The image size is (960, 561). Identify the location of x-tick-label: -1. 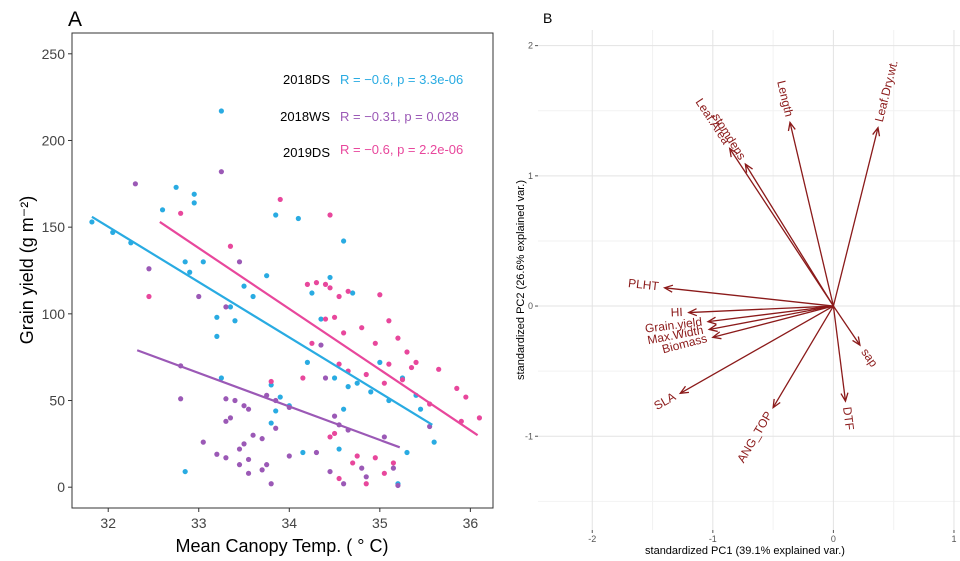
(713, 539).